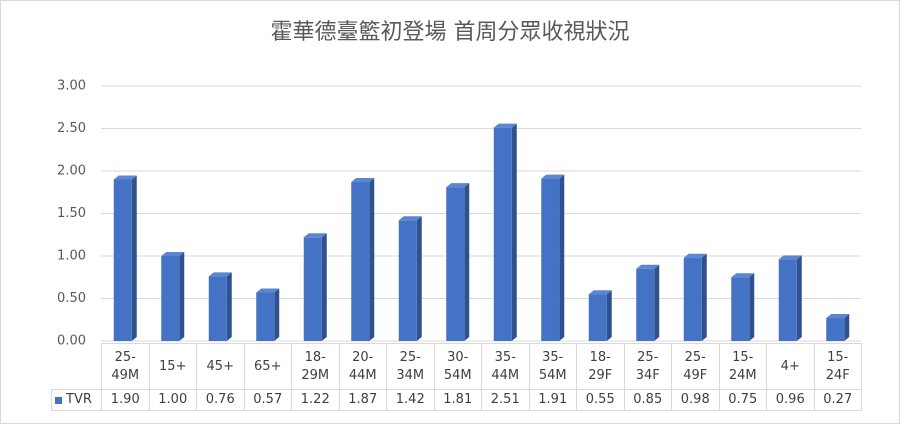 The height and width of the screenshot is (424, 900). What do you see at coordinates (837, 366) in the screenshot?
I see `x-tick-label: 15-24F` at bounding box center [837, 366].